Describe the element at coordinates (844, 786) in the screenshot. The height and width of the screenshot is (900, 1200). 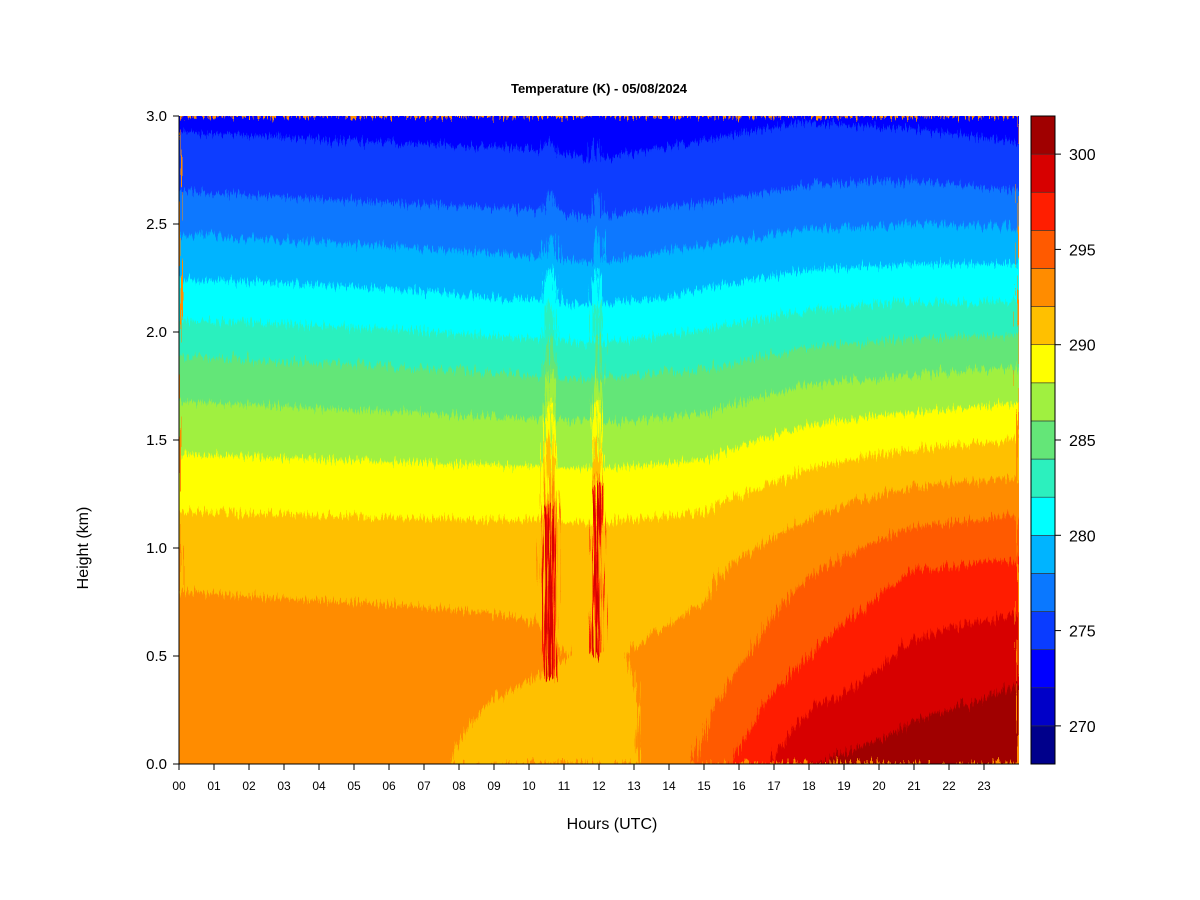
I see `x-tick-label: 19` at that location.